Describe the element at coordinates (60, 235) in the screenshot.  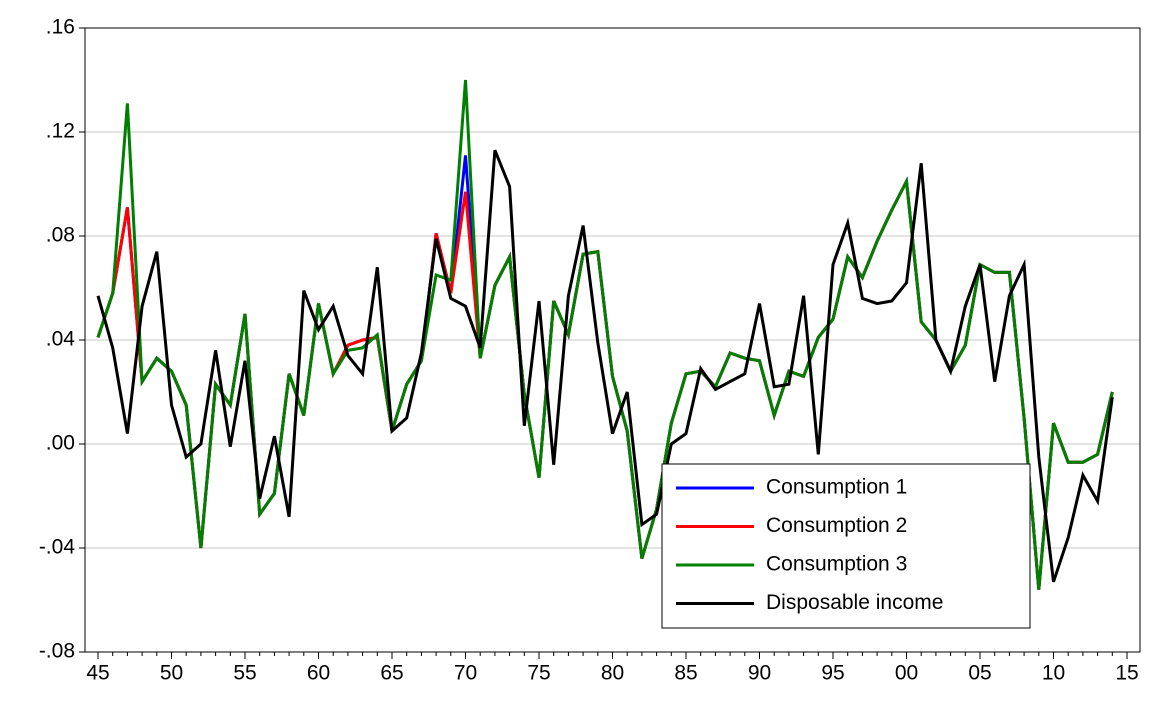
I see `y-tick-label: .08` at that location.